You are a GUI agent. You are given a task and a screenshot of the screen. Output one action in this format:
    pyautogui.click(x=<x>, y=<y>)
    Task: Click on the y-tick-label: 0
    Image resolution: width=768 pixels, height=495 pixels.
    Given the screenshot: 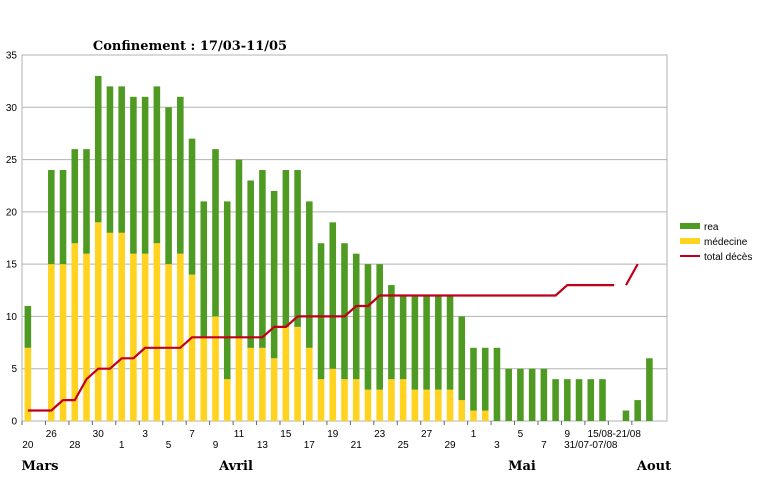 What is the action you would take?
    pyautogui.click(x=14, y=422)
    